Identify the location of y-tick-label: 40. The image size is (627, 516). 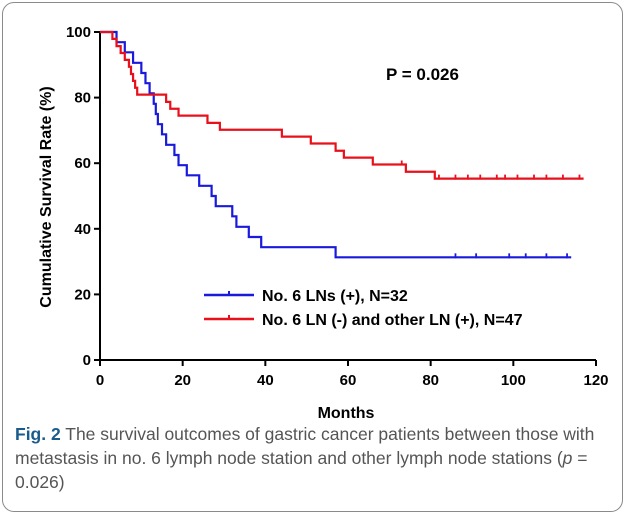
(82, 229).